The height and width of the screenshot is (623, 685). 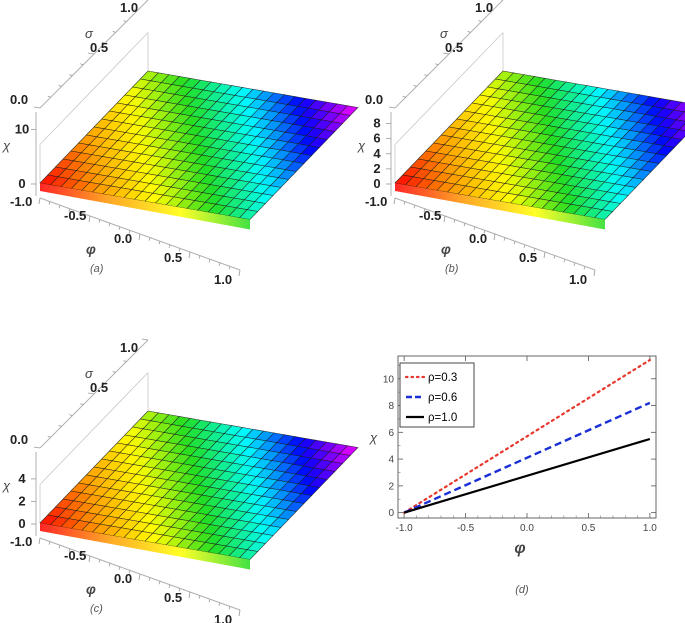 What do you see at coordinates (444, 33) in the screenshot?
I see `sigma-axis-label: σ` at bounding box center [444, 33].